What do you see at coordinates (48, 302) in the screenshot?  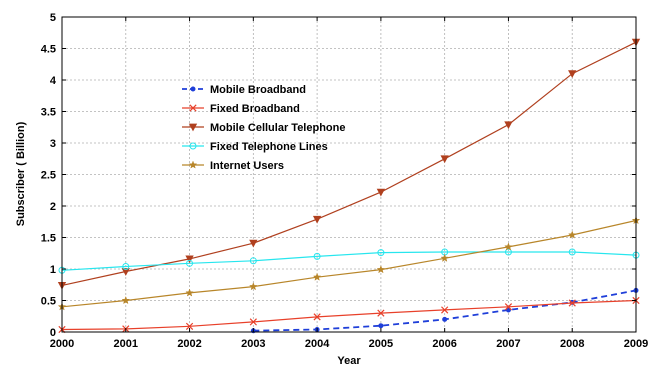 I see `y-tick-label: 0.5` at bounding box center [48, 302].